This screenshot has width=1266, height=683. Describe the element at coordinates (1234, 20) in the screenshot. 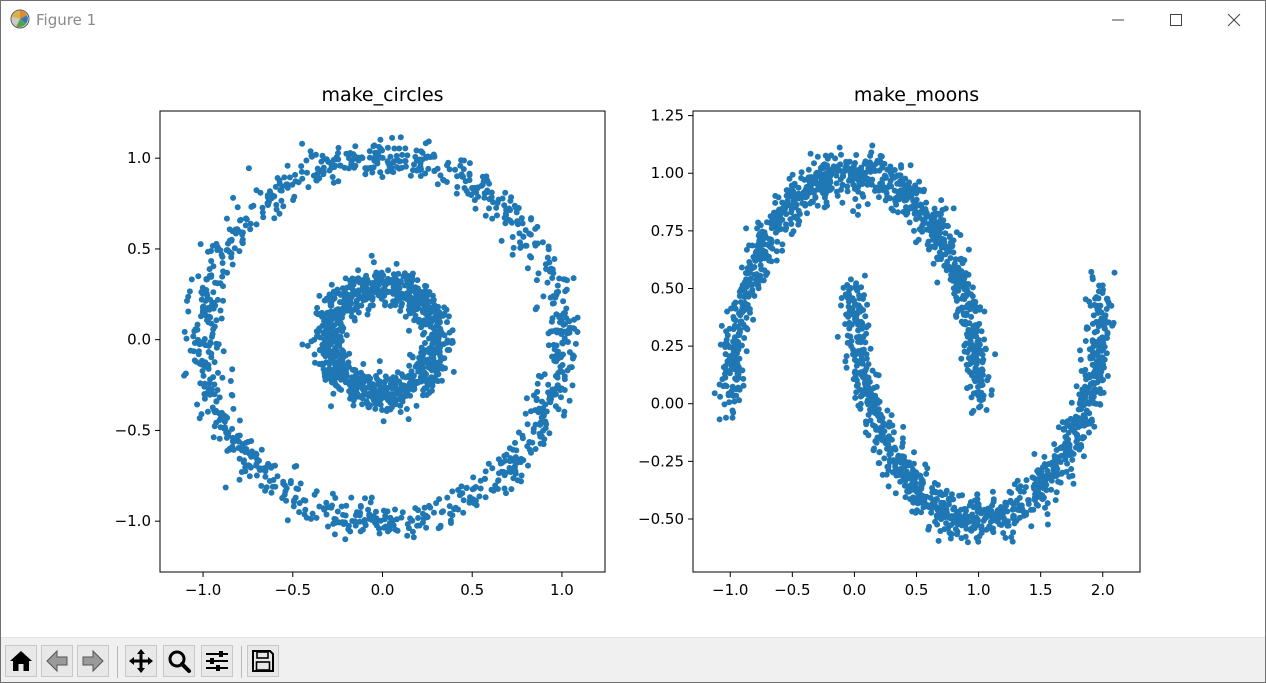

I see `close-button` at that location.